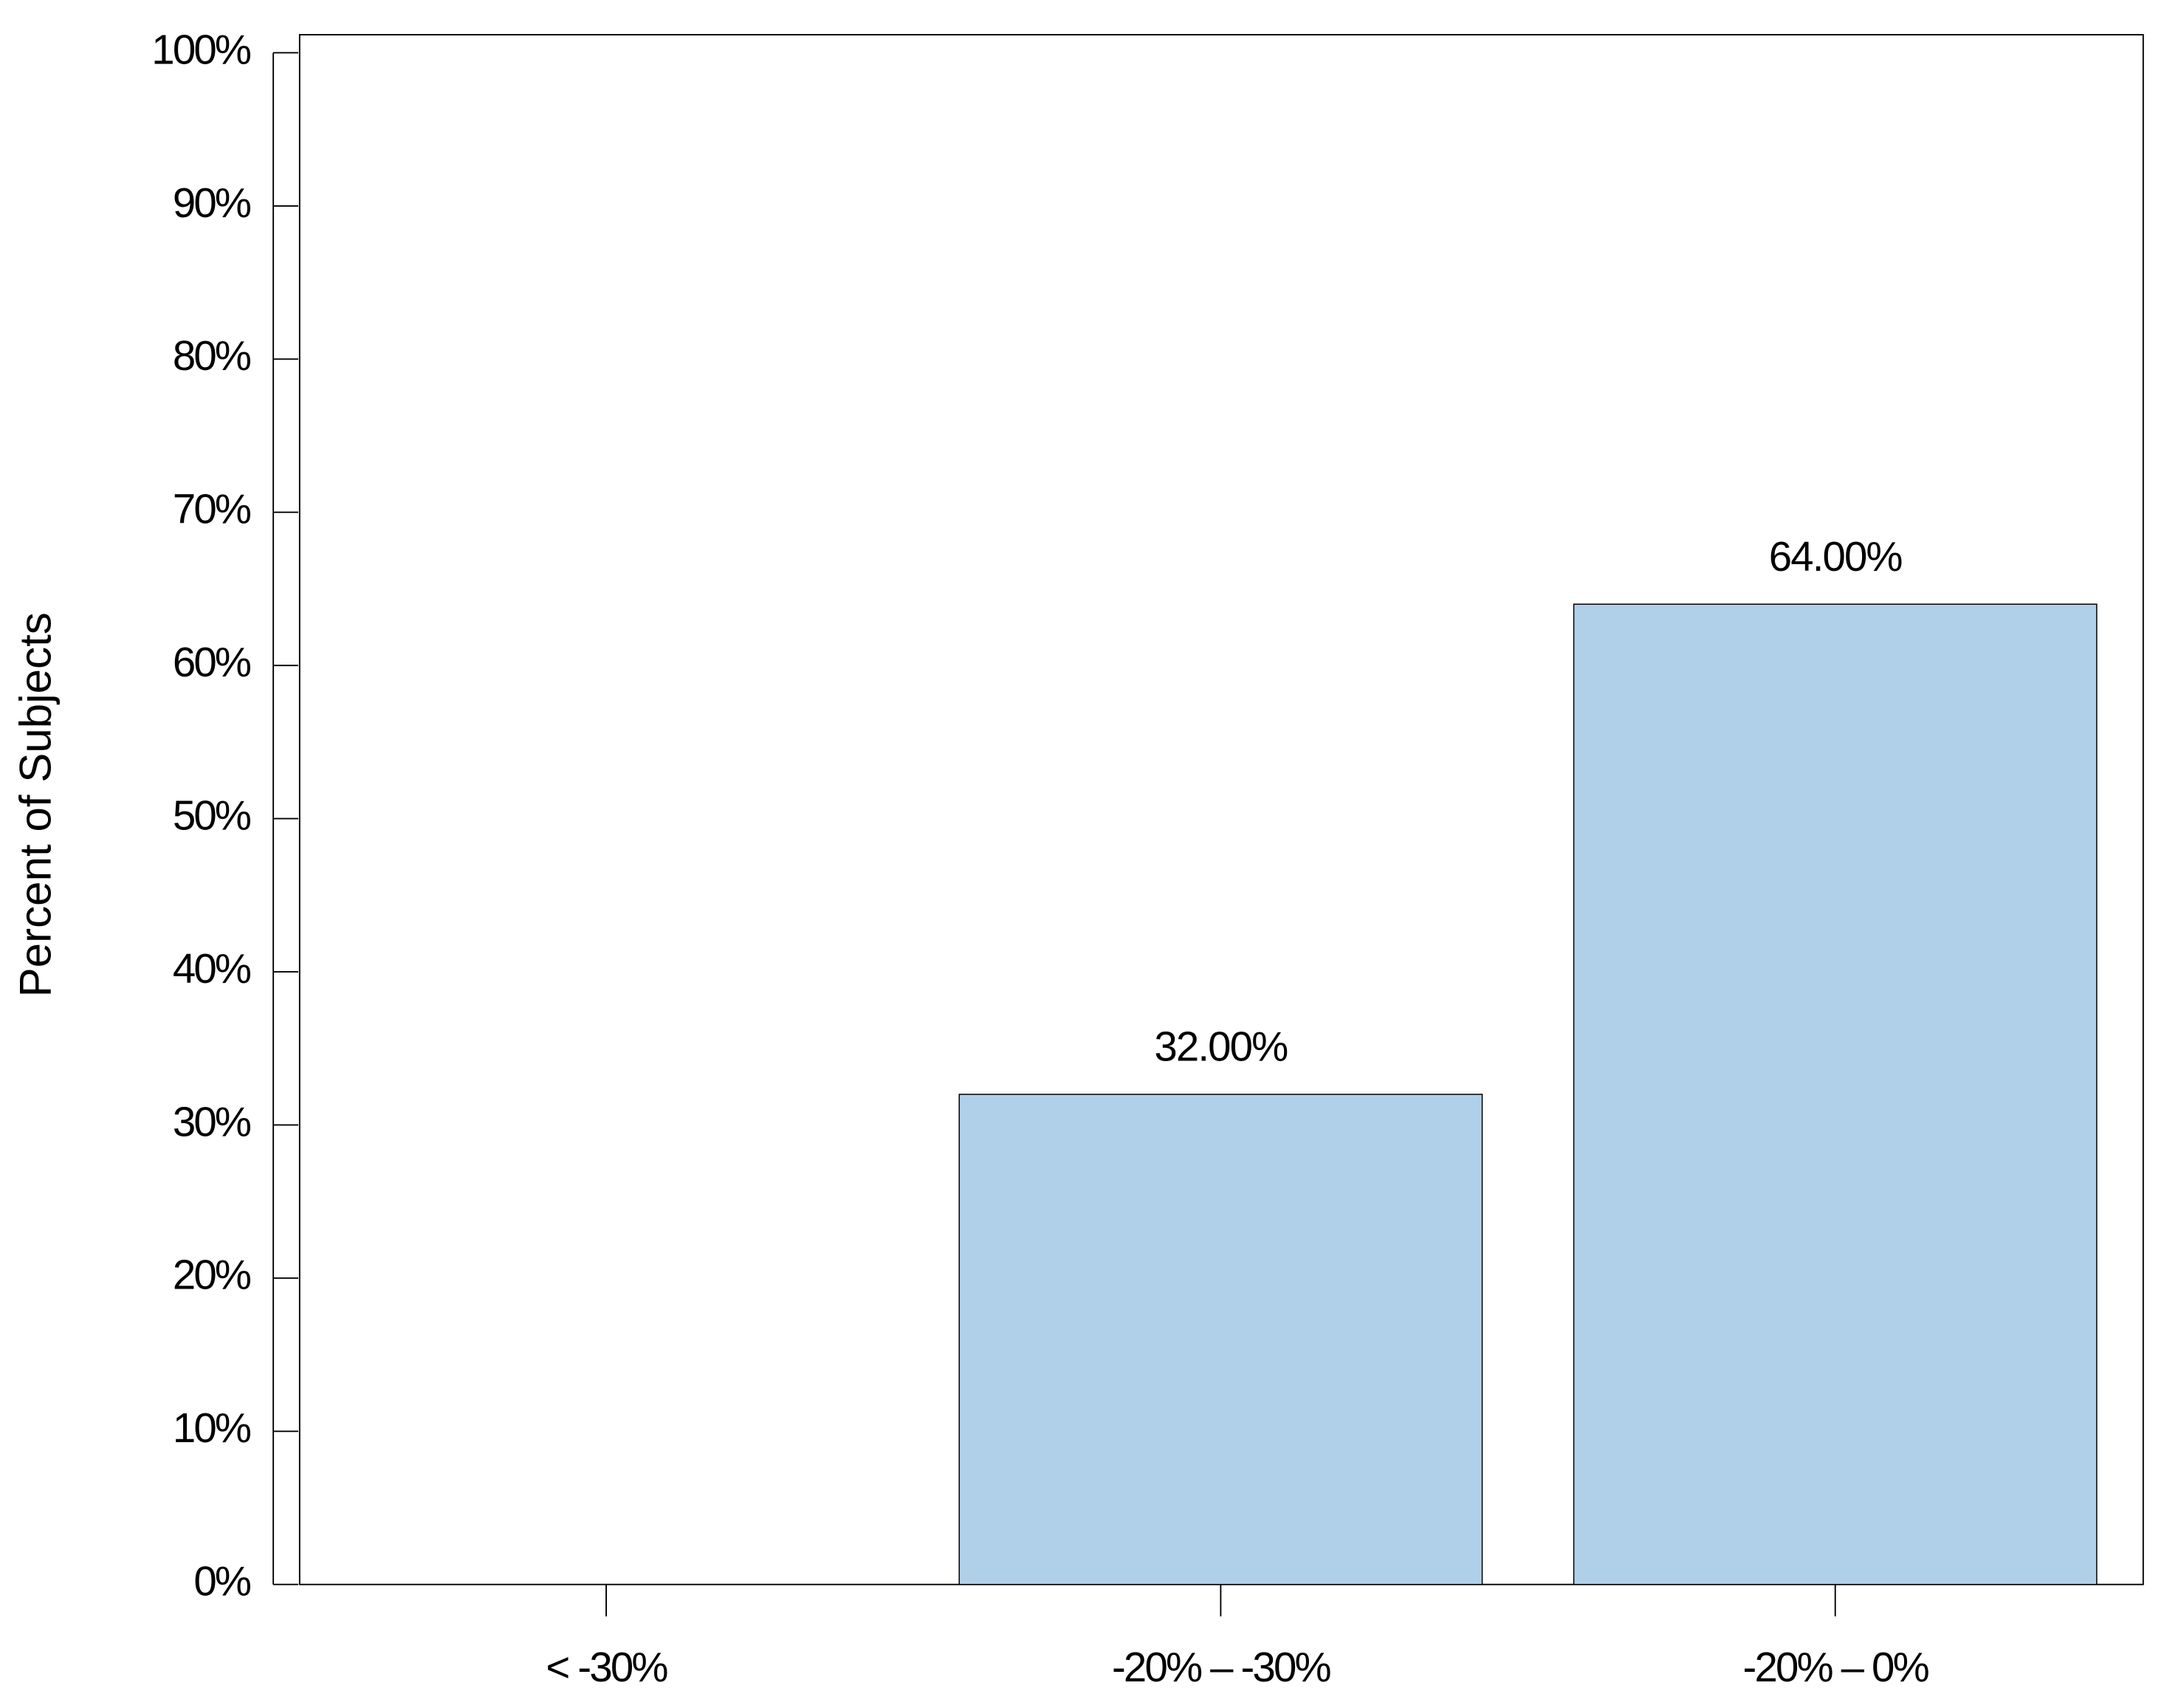  I want to click on y-tick-label: 50%, so click(212, 815).